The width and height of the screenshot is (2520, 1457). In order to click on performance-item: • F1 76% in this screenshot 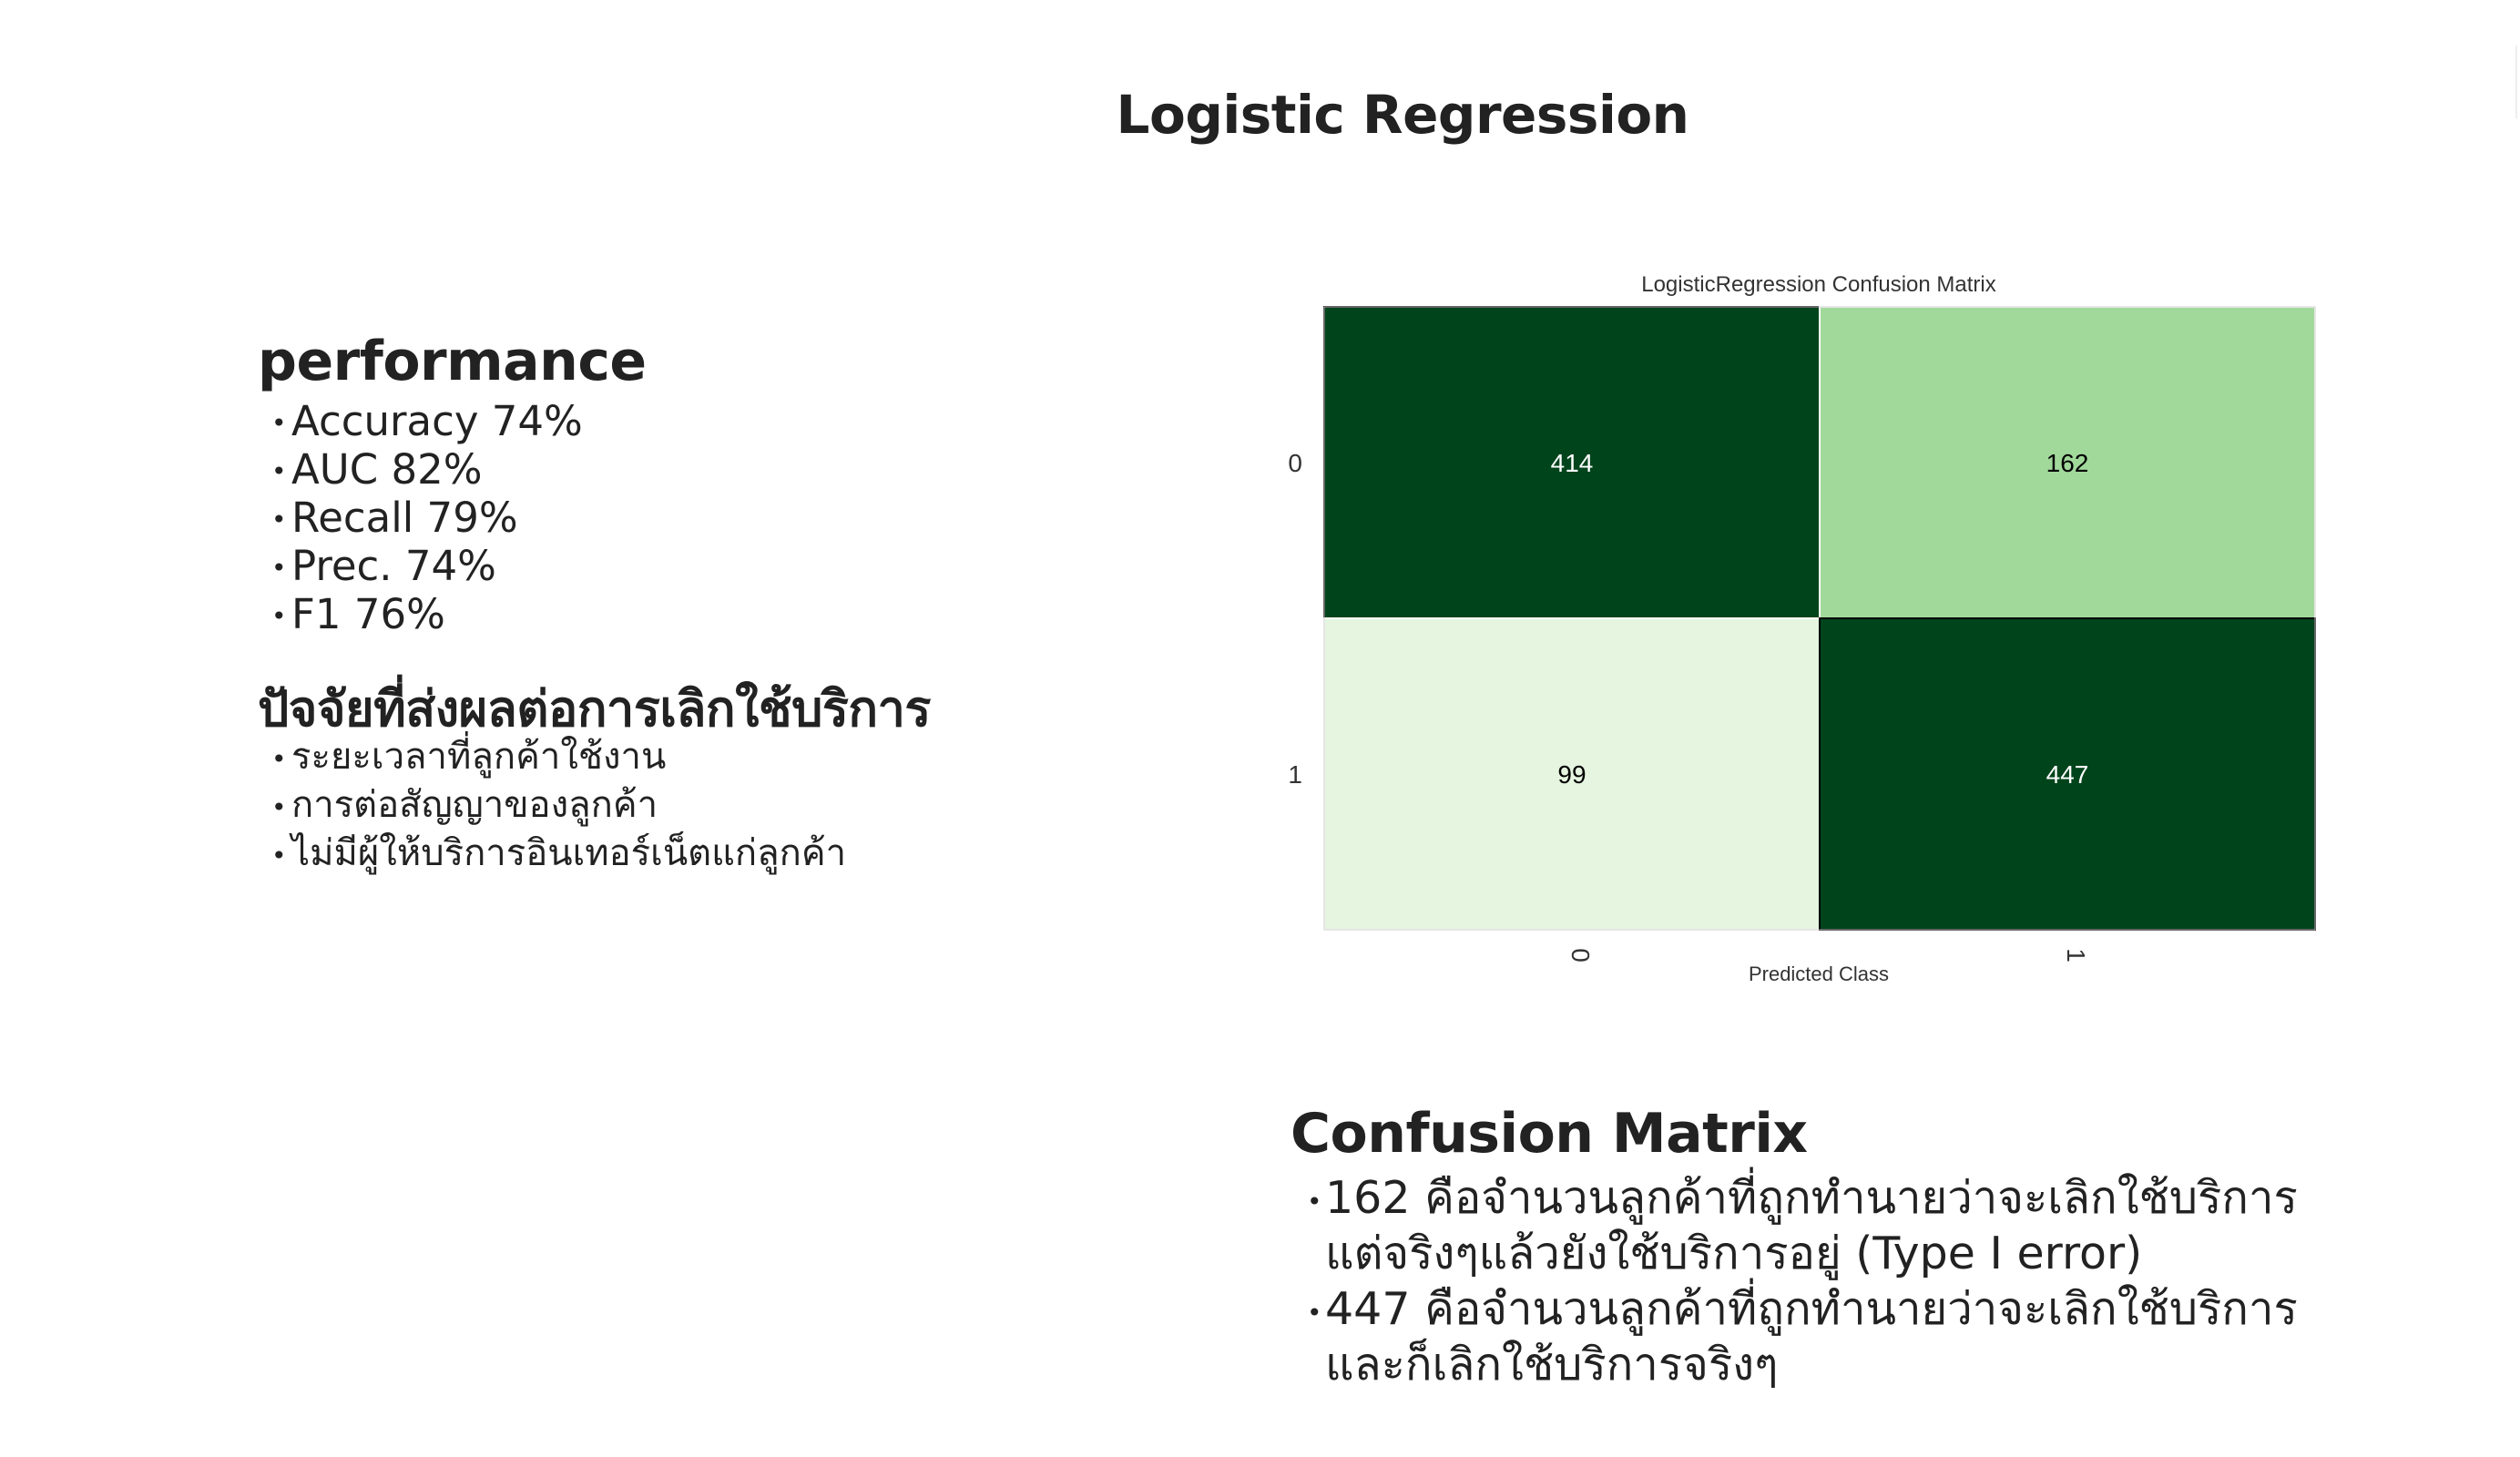, I will do `click(358, 614)`.